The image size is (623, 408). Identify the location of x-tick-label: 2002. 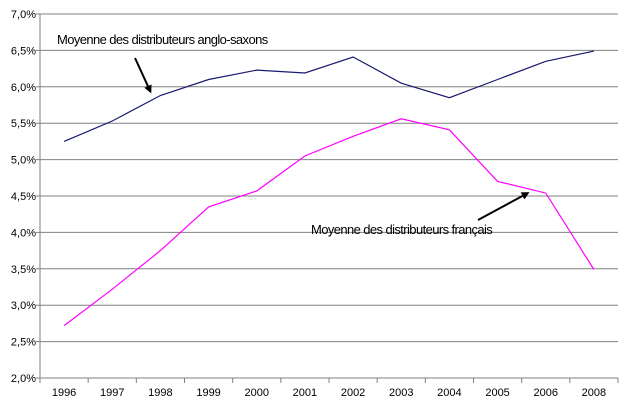
(353, 393).